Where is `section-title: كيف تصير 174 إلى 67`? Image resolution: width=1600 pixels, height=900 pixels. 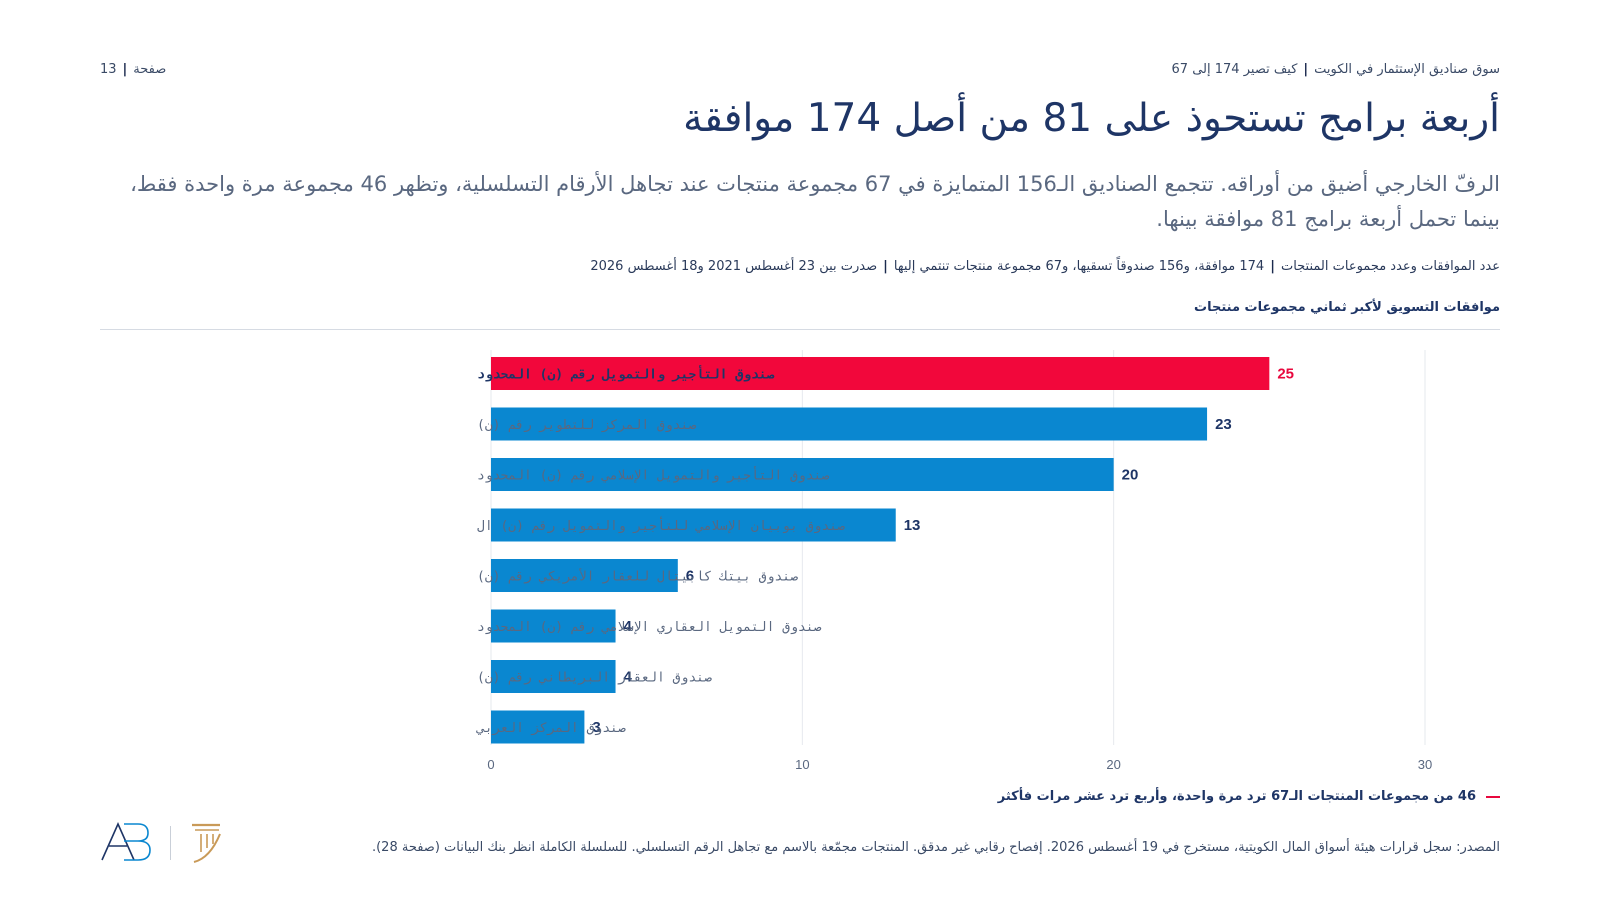
section-title: كيف تصير 174 إلى 67 is located at coordinates (1234, 69).